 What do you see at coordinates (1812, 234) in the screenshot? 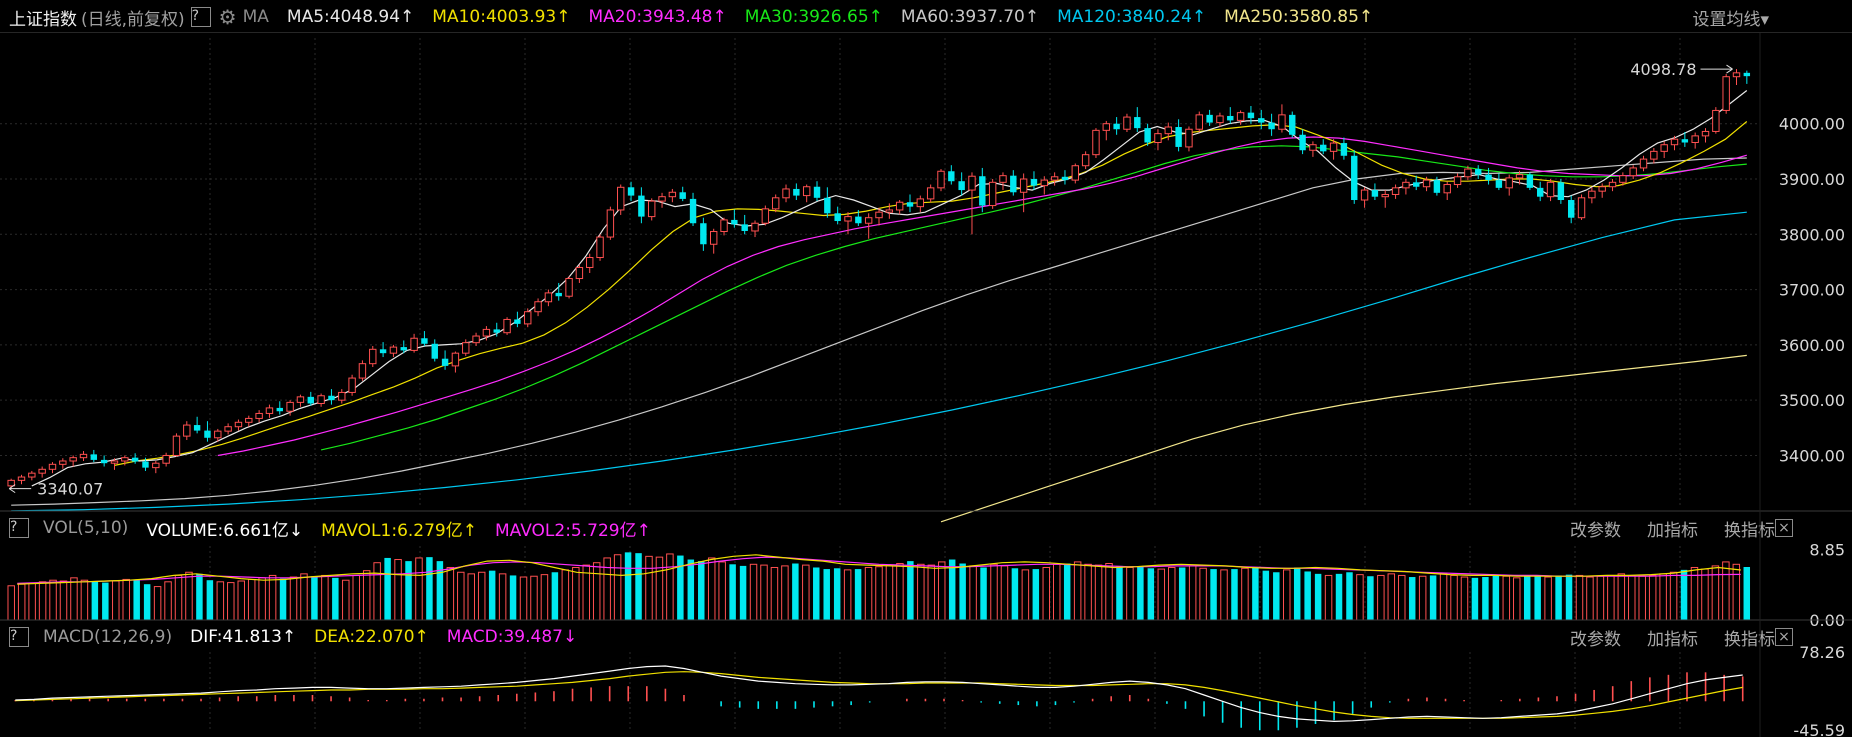
I see `price-tick-label: 3800.00` at bounding box center [1812, 234].